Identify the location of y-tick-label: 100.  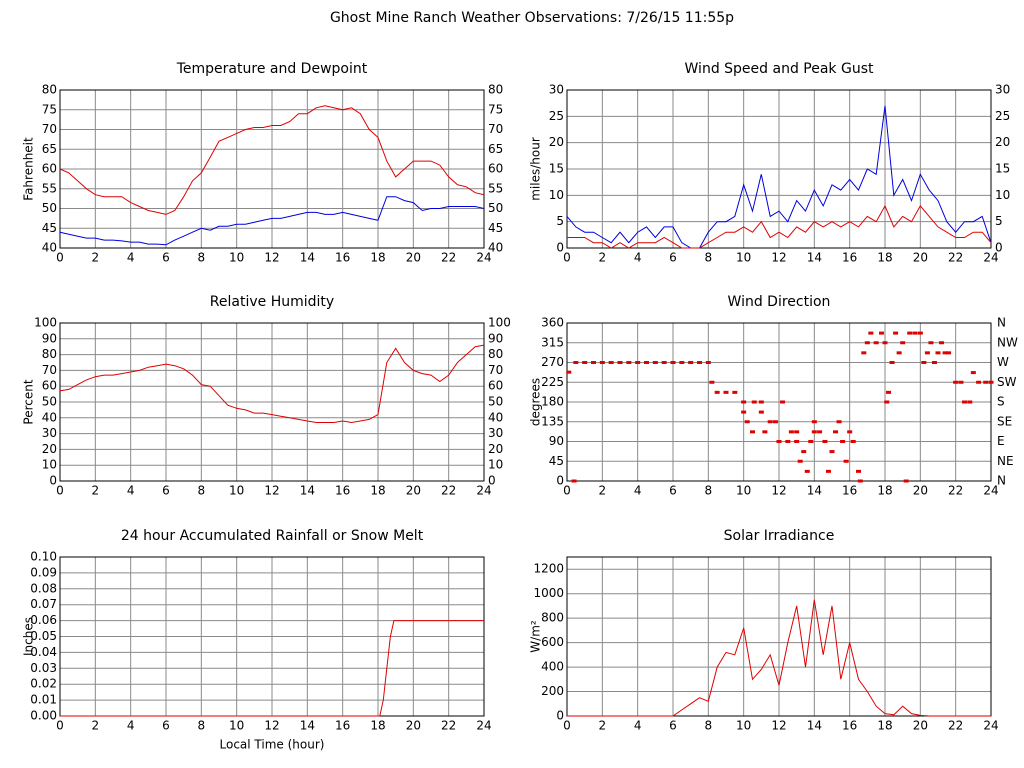
(45, 323).